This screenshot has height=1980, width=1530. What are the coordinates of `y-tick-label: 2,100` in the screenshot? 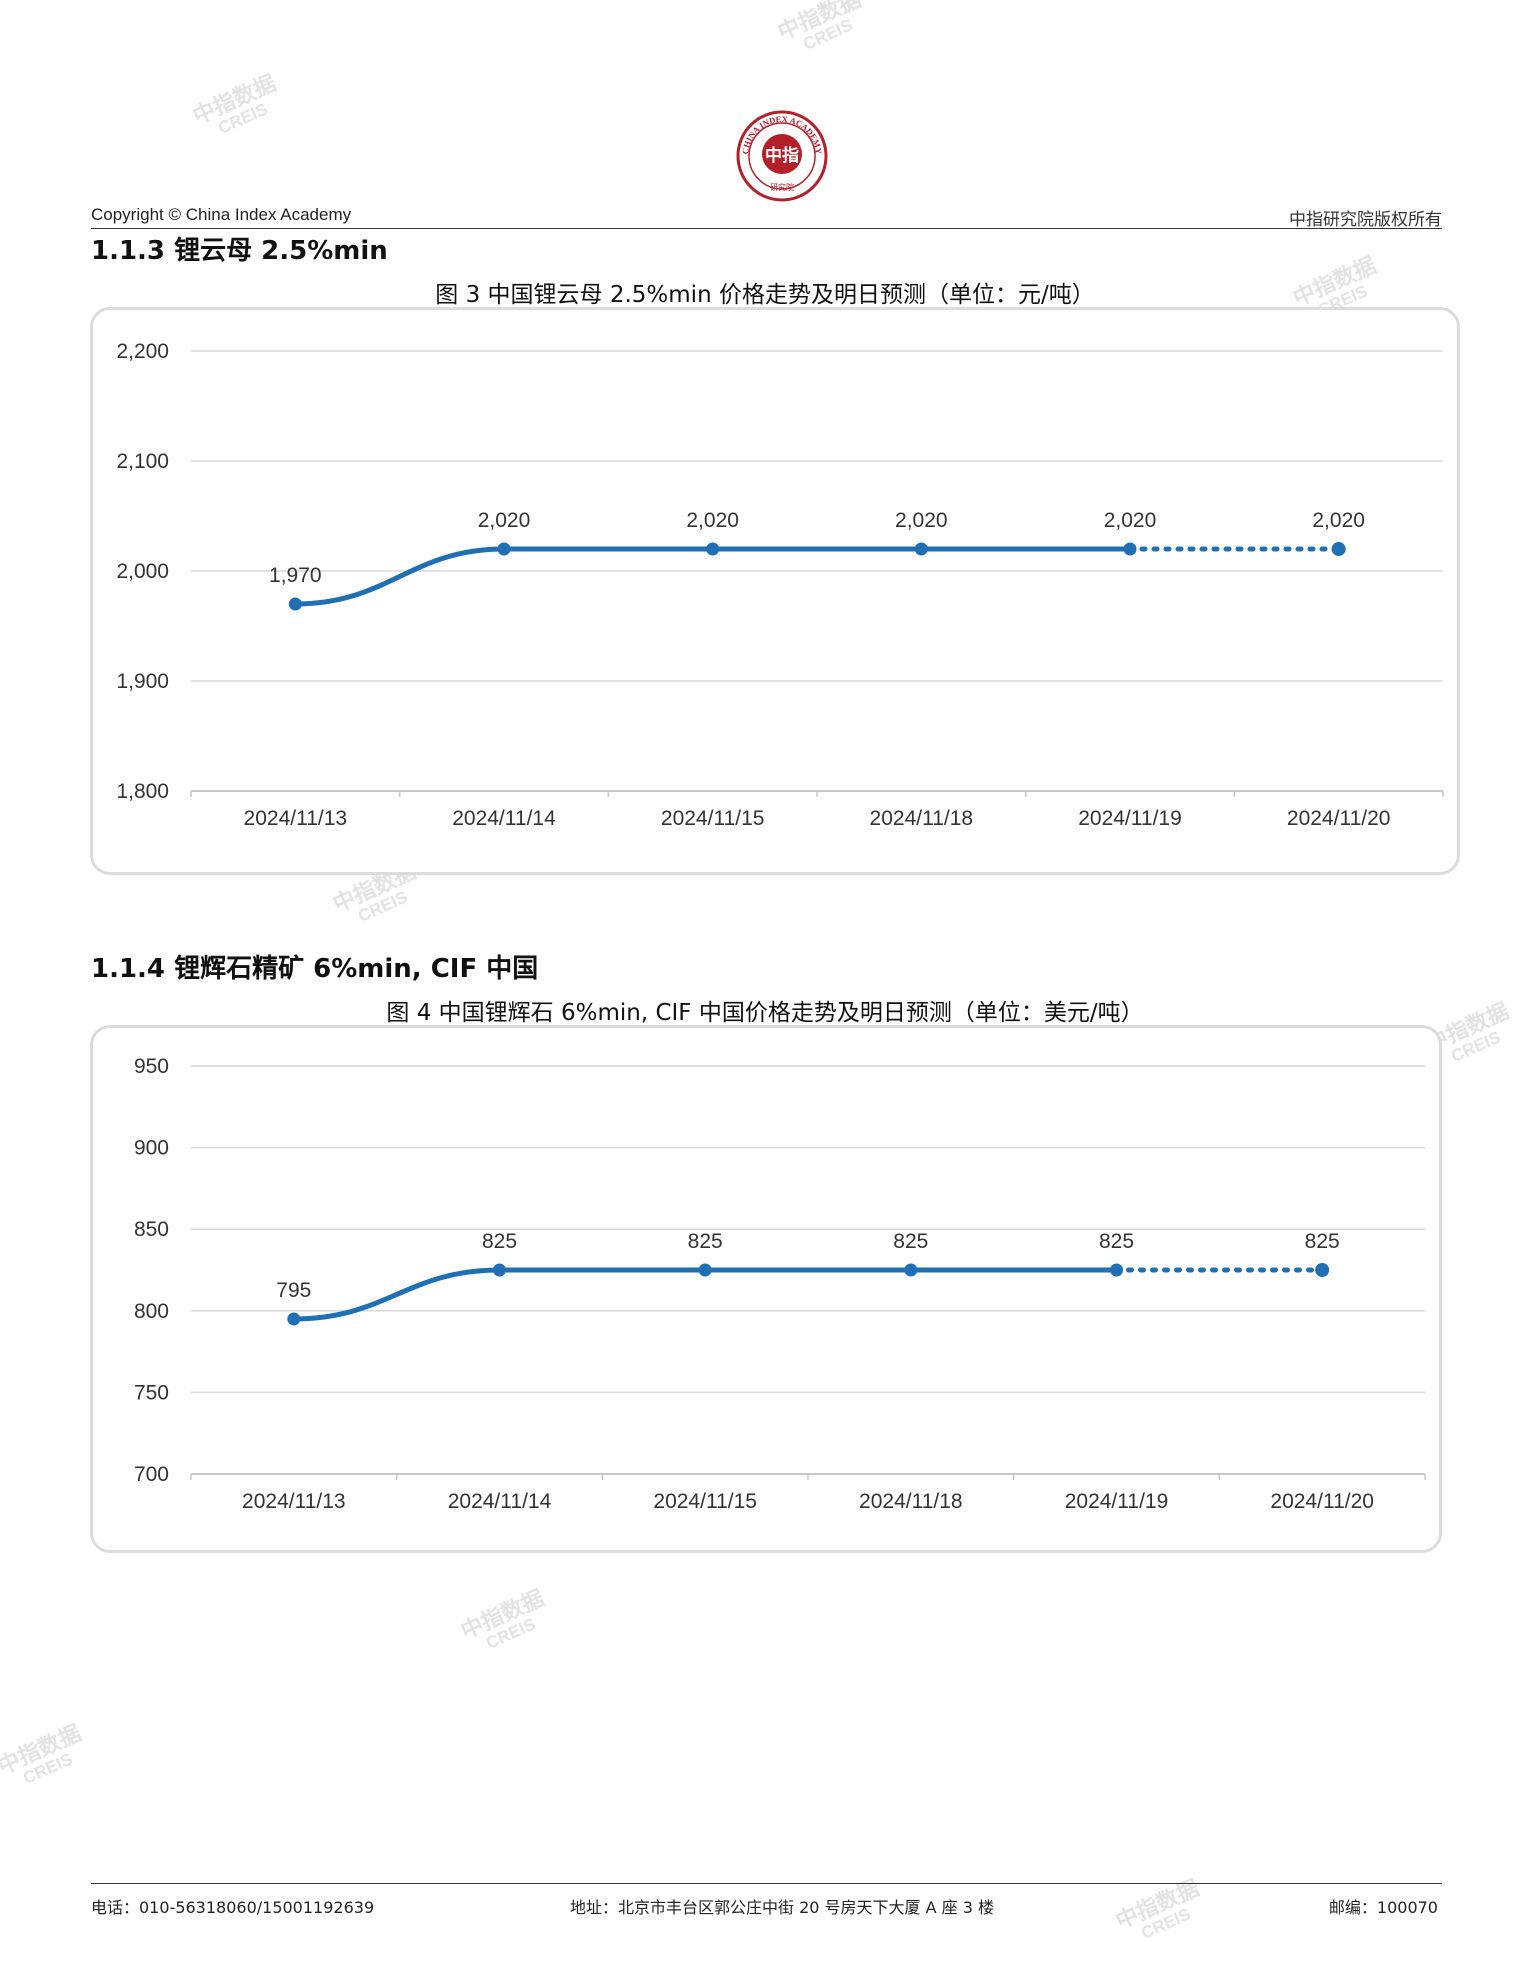 It's located at (142, 461).